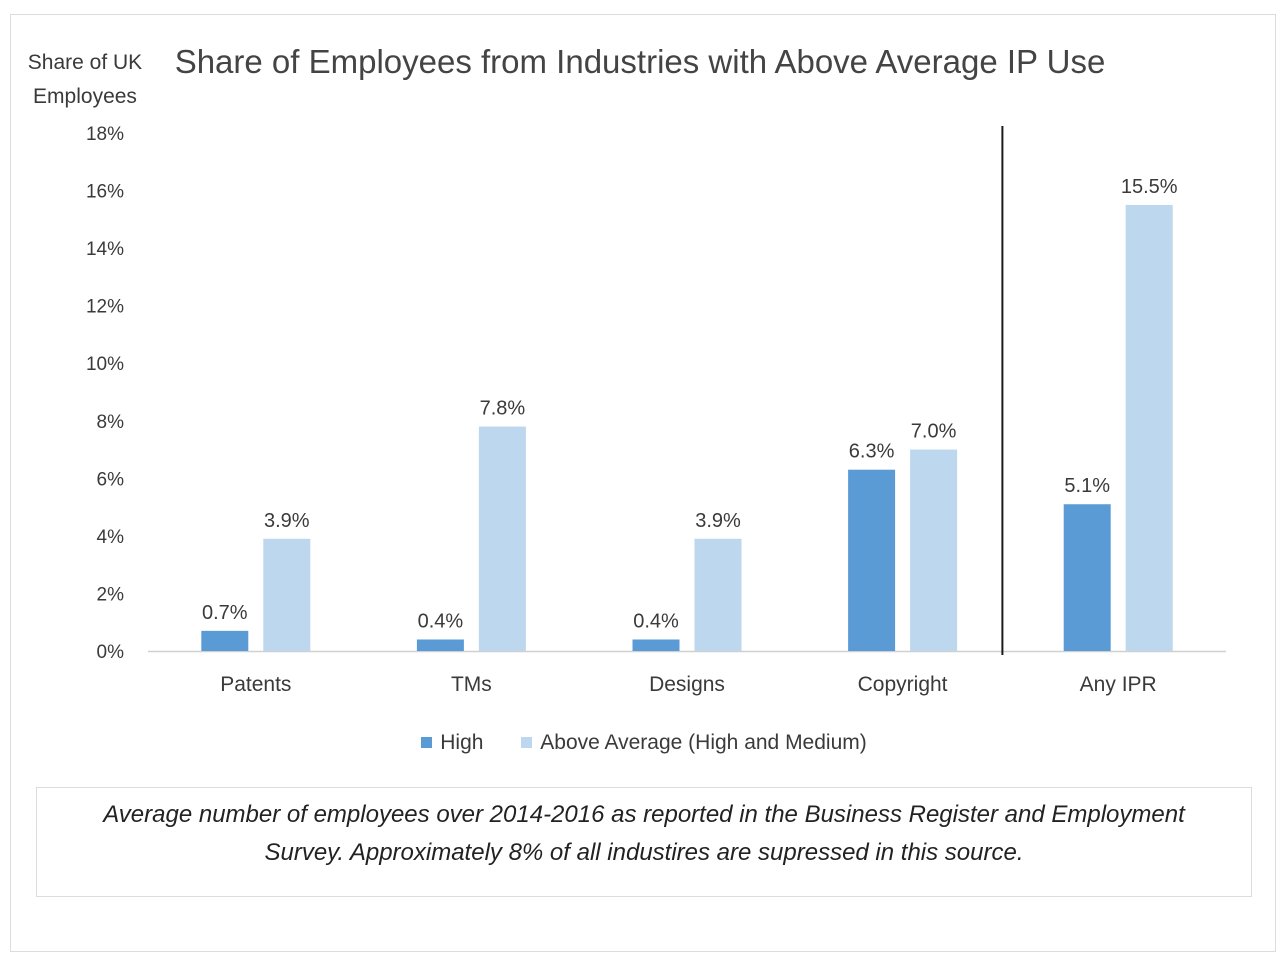 The height and width of the screenshot is (968, 1288). I want to click on y-tick-label: 14%, so click(105, 249).